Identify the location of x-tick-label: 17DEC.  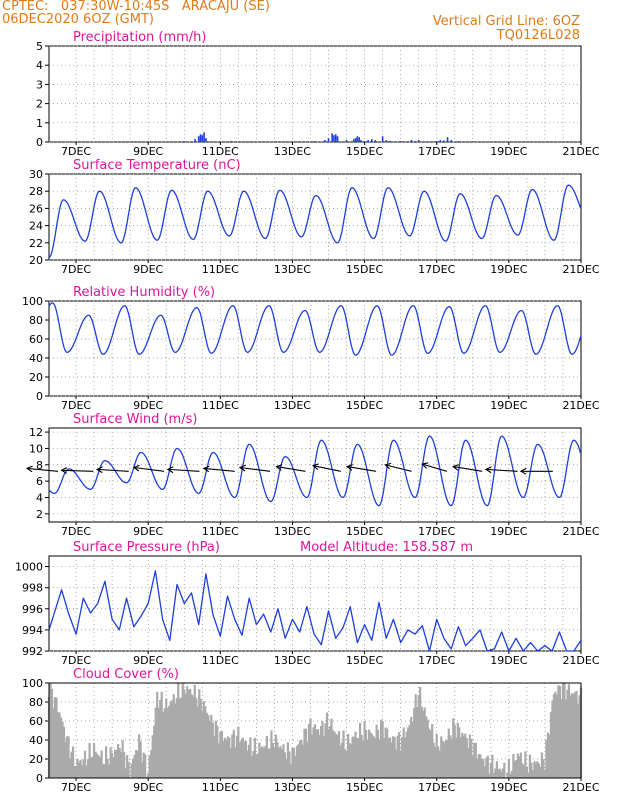
(436, 531).